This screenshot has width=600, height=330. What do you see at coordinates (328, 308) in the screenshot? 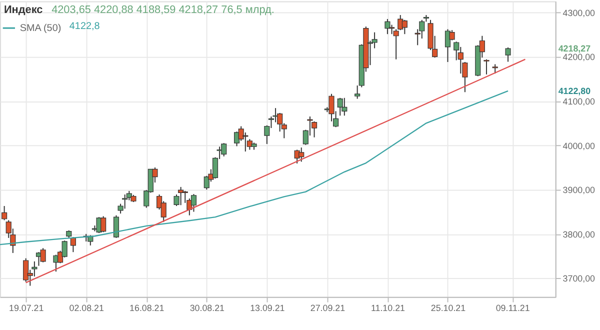
I see `x-tick-label: 27.09.21` at bounding box center [328, 308].